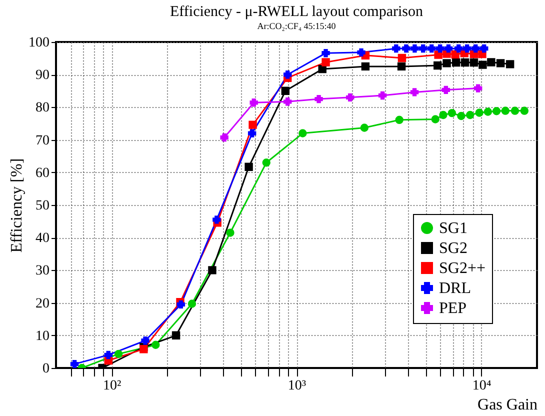 The height and width of the screenshot is (416, 545). What do you see at coordinates (46, 369) in the screenshot?
I see `y-tick-label: 0` at bounding box center [46, 369].